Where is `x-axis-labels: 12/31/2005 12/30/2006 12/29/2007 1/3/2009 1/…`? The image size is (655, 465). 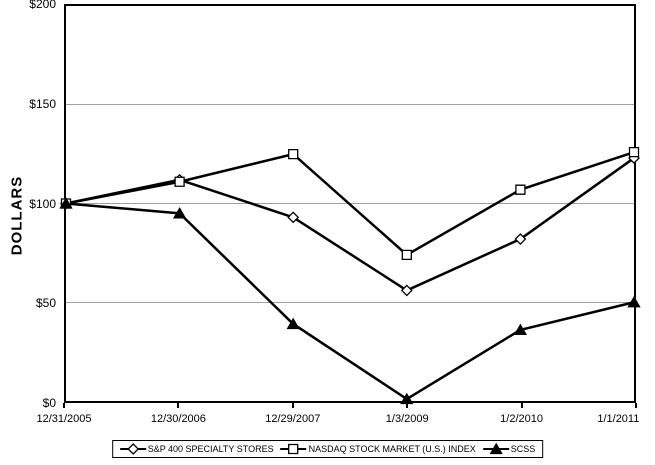 x-axis-labels: 12/31/2005 12/30/2006 12/29/2007 1/3/2009 1/… is located at coordinates (327, 420).